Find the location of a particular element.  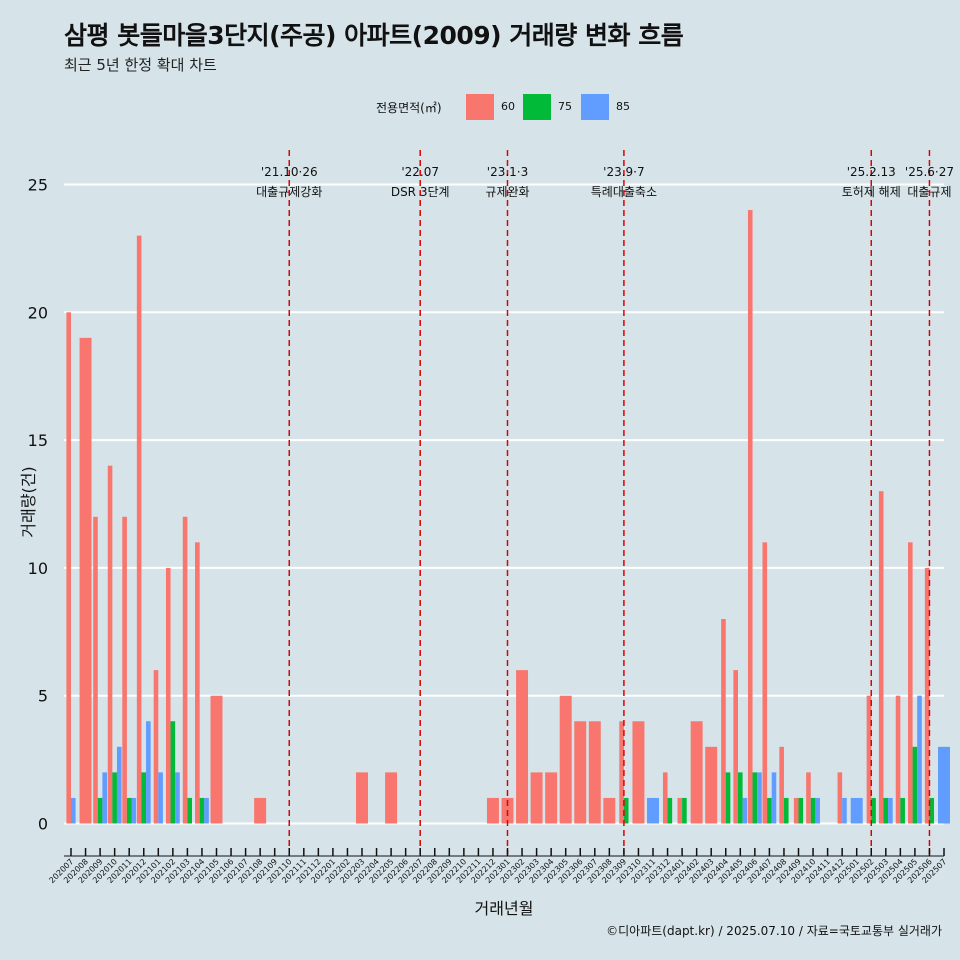

event-label-date: '23.1·3 is located at coordinates (507, 172).